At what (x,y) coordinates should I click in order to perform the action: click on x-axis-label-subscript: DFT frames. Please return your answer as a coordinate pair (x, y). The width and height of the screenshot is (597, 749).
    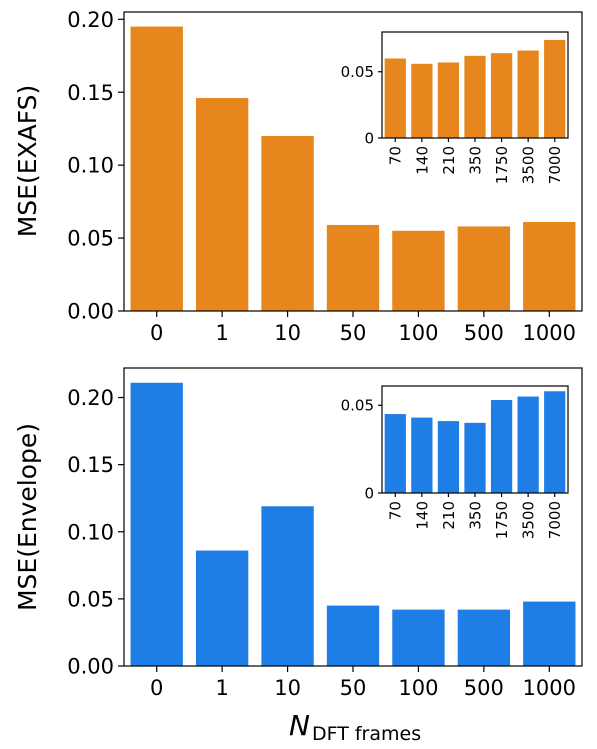
    Looking at the image, I should click on (366, 734).